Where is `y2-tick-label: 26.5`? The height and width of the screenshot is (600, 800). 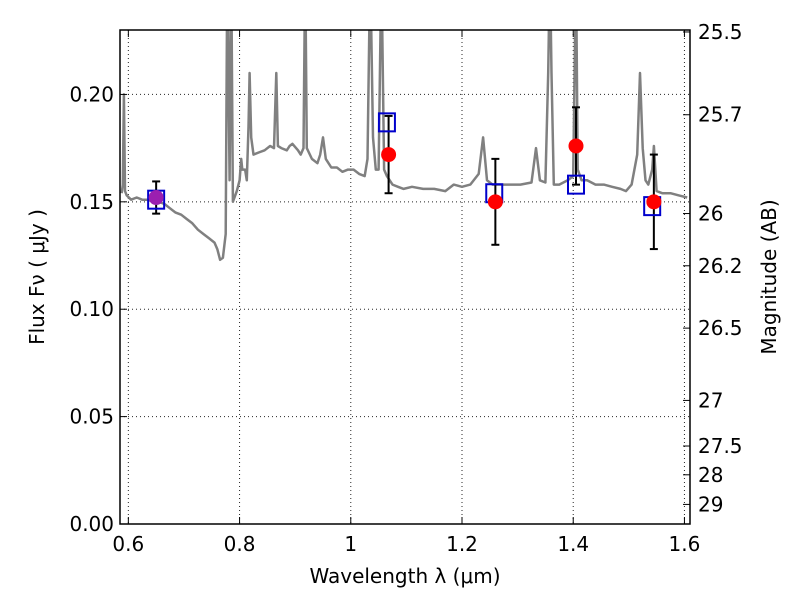 y2-tick-label: 26.5 is located at coordinates (720, 328).